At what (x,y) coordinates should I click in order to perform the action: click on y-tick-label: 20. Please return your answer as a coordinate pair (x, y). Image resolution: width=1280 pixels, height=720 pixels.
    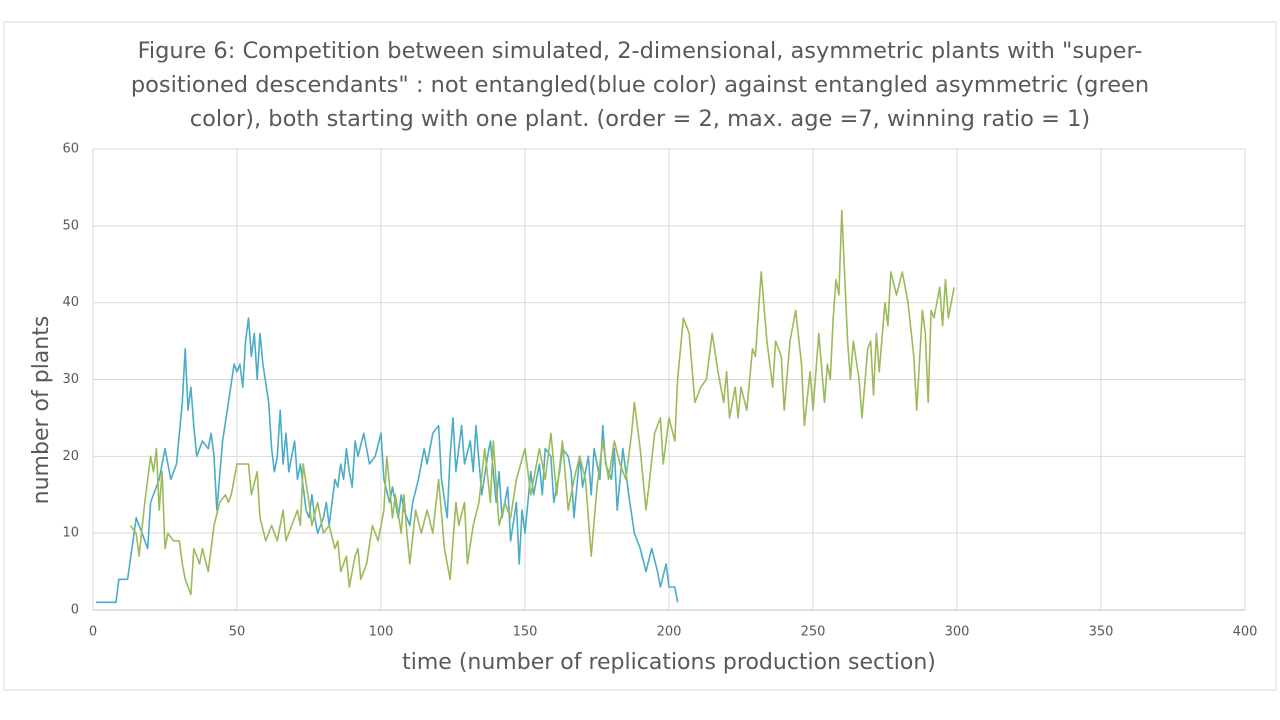
    Looking at the image, I should click on (70, 456).